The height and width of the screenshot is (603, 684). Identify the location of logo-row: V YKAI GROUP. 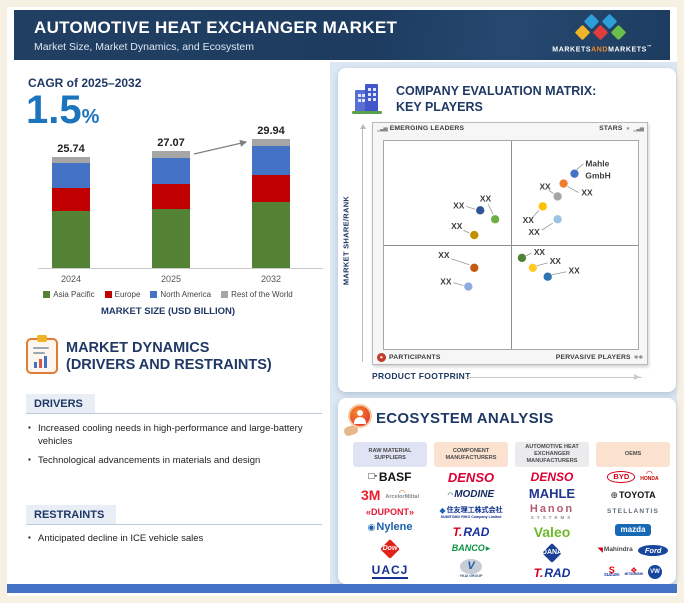
(471, 569).